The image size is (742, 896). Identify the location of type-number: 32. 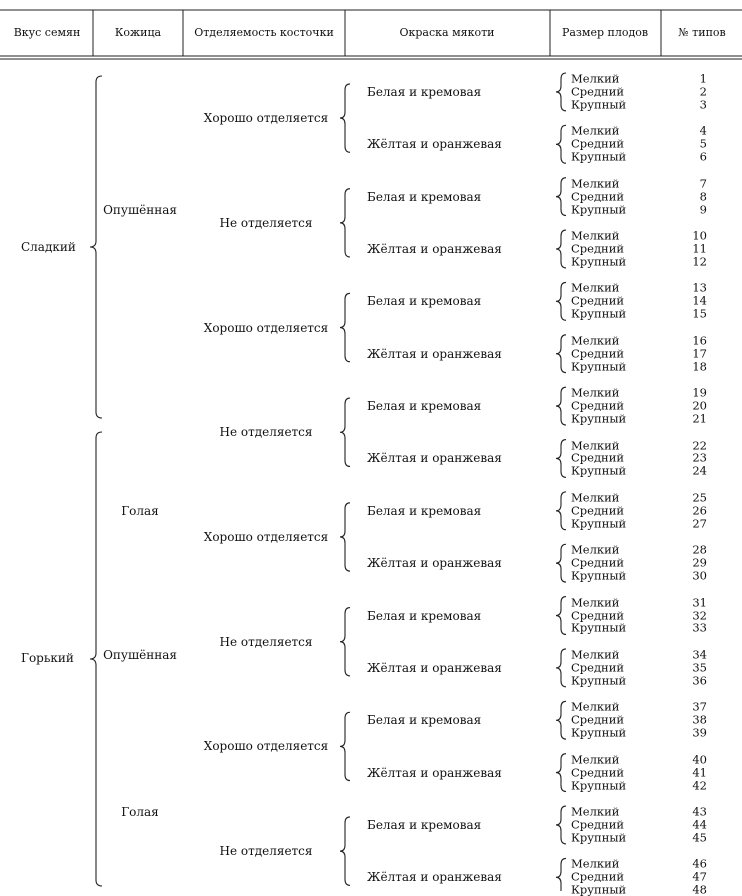
(699, 614).